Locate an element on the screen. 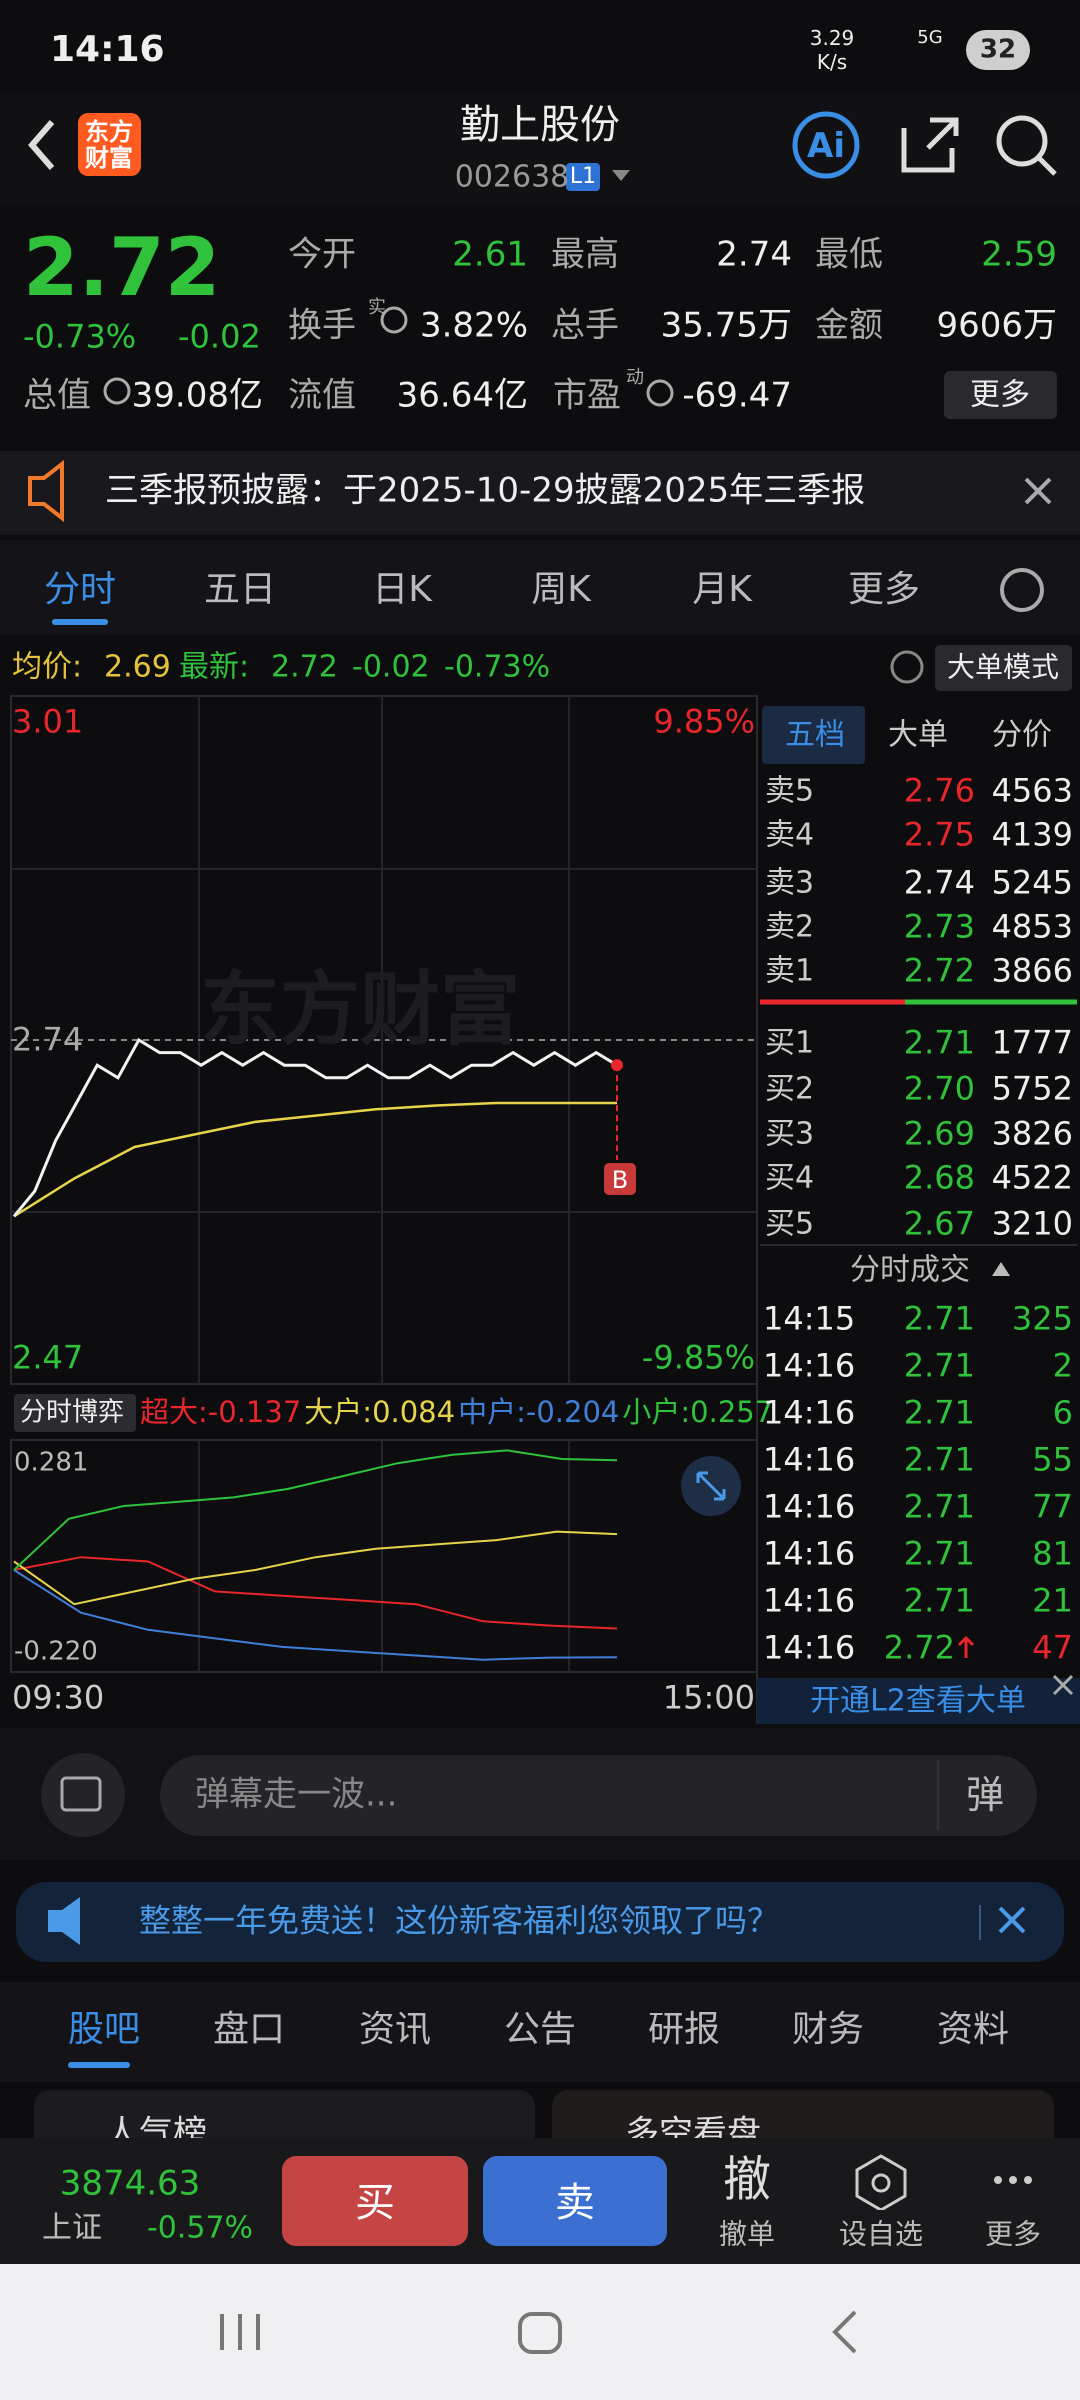  ai-icon is located at coordinates (826, 145).